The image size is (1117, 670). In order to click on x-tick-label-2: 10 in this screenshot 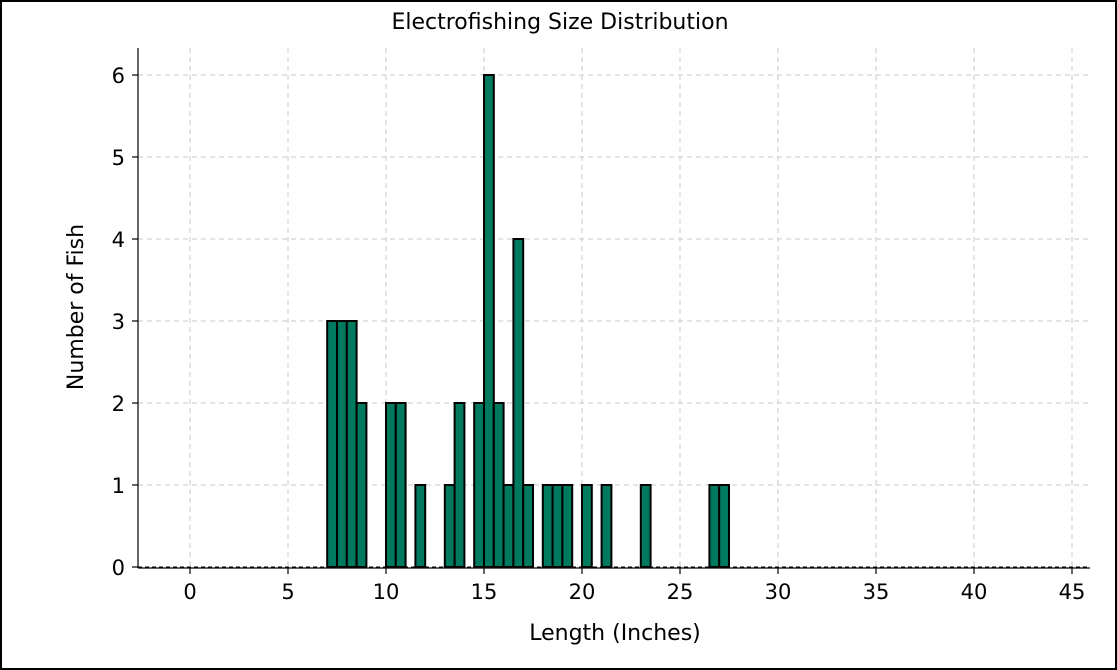, I will do `click(386, 592)`.